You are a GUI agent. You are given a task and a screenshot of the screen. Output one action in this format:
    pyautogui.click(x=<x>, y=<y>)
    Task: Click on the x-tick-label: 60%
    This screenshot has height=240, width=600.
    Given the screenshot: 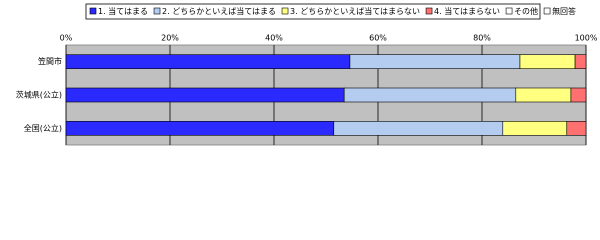 What is the action you would take?
    pyautogui.click(x=378, y=38)
    